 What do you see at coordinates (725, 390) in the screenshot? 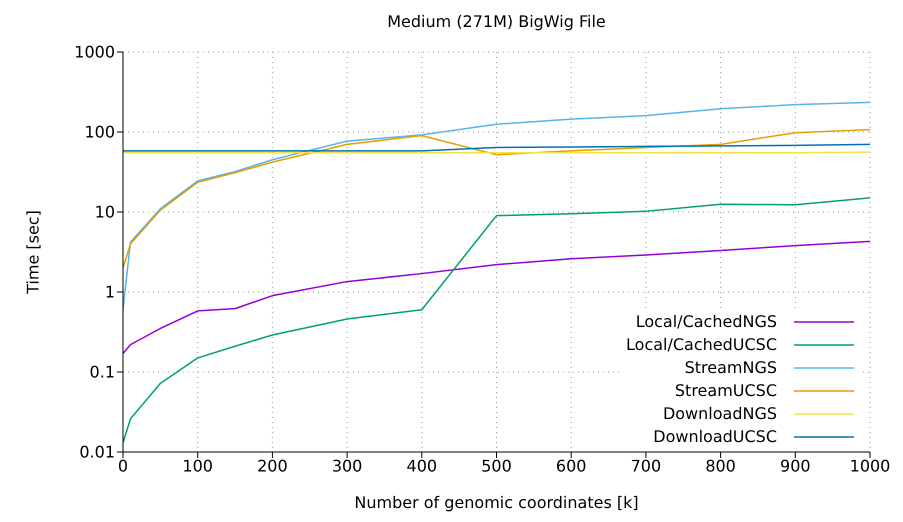
I see `legend-label: StreamUCSC` at bounding box center [725, 390].